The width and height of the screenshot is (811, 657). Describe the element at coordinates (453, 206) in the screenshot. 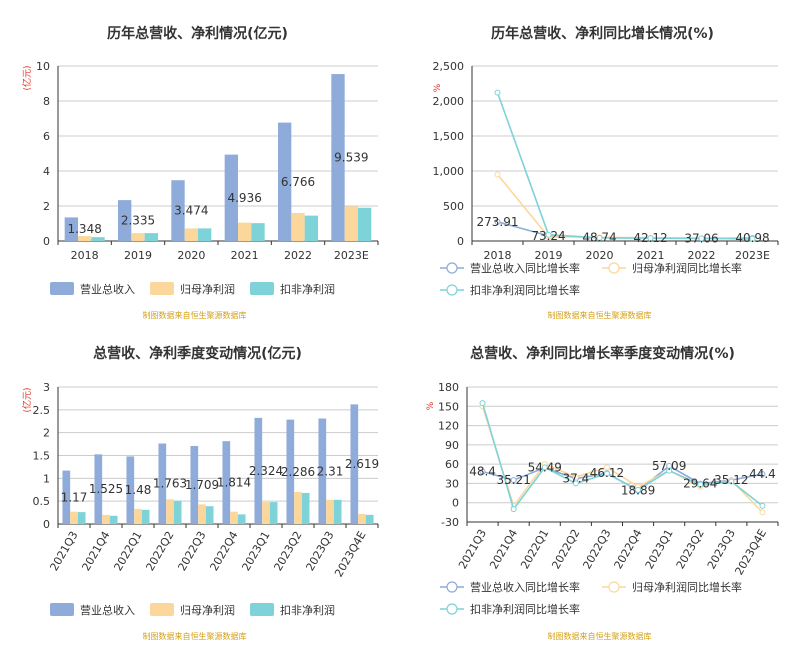

I see `y-tick-label: 500` at that location.